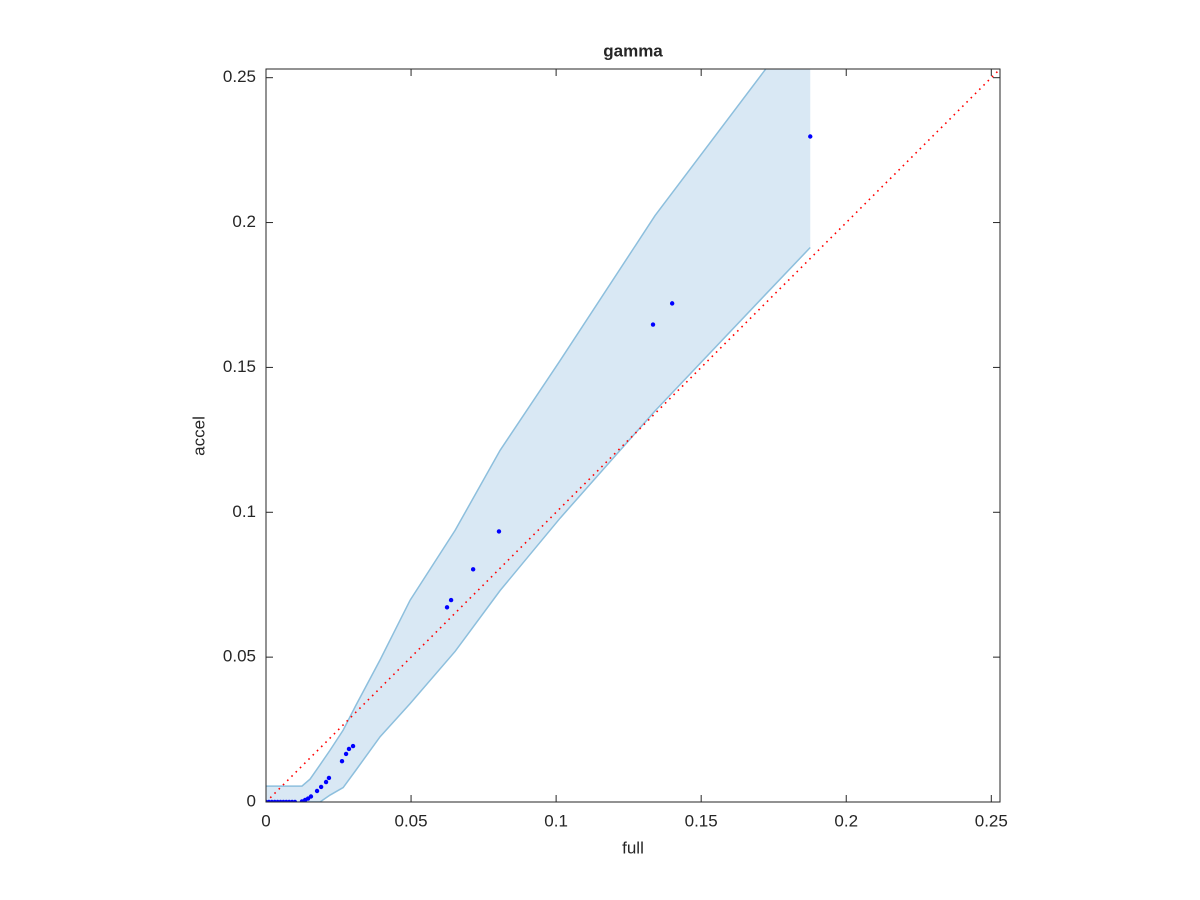  What do you see at coordinates (239, 76) in the screenshot?
I see `y-tick-label: 0.25` at bounding box center [239, 76].